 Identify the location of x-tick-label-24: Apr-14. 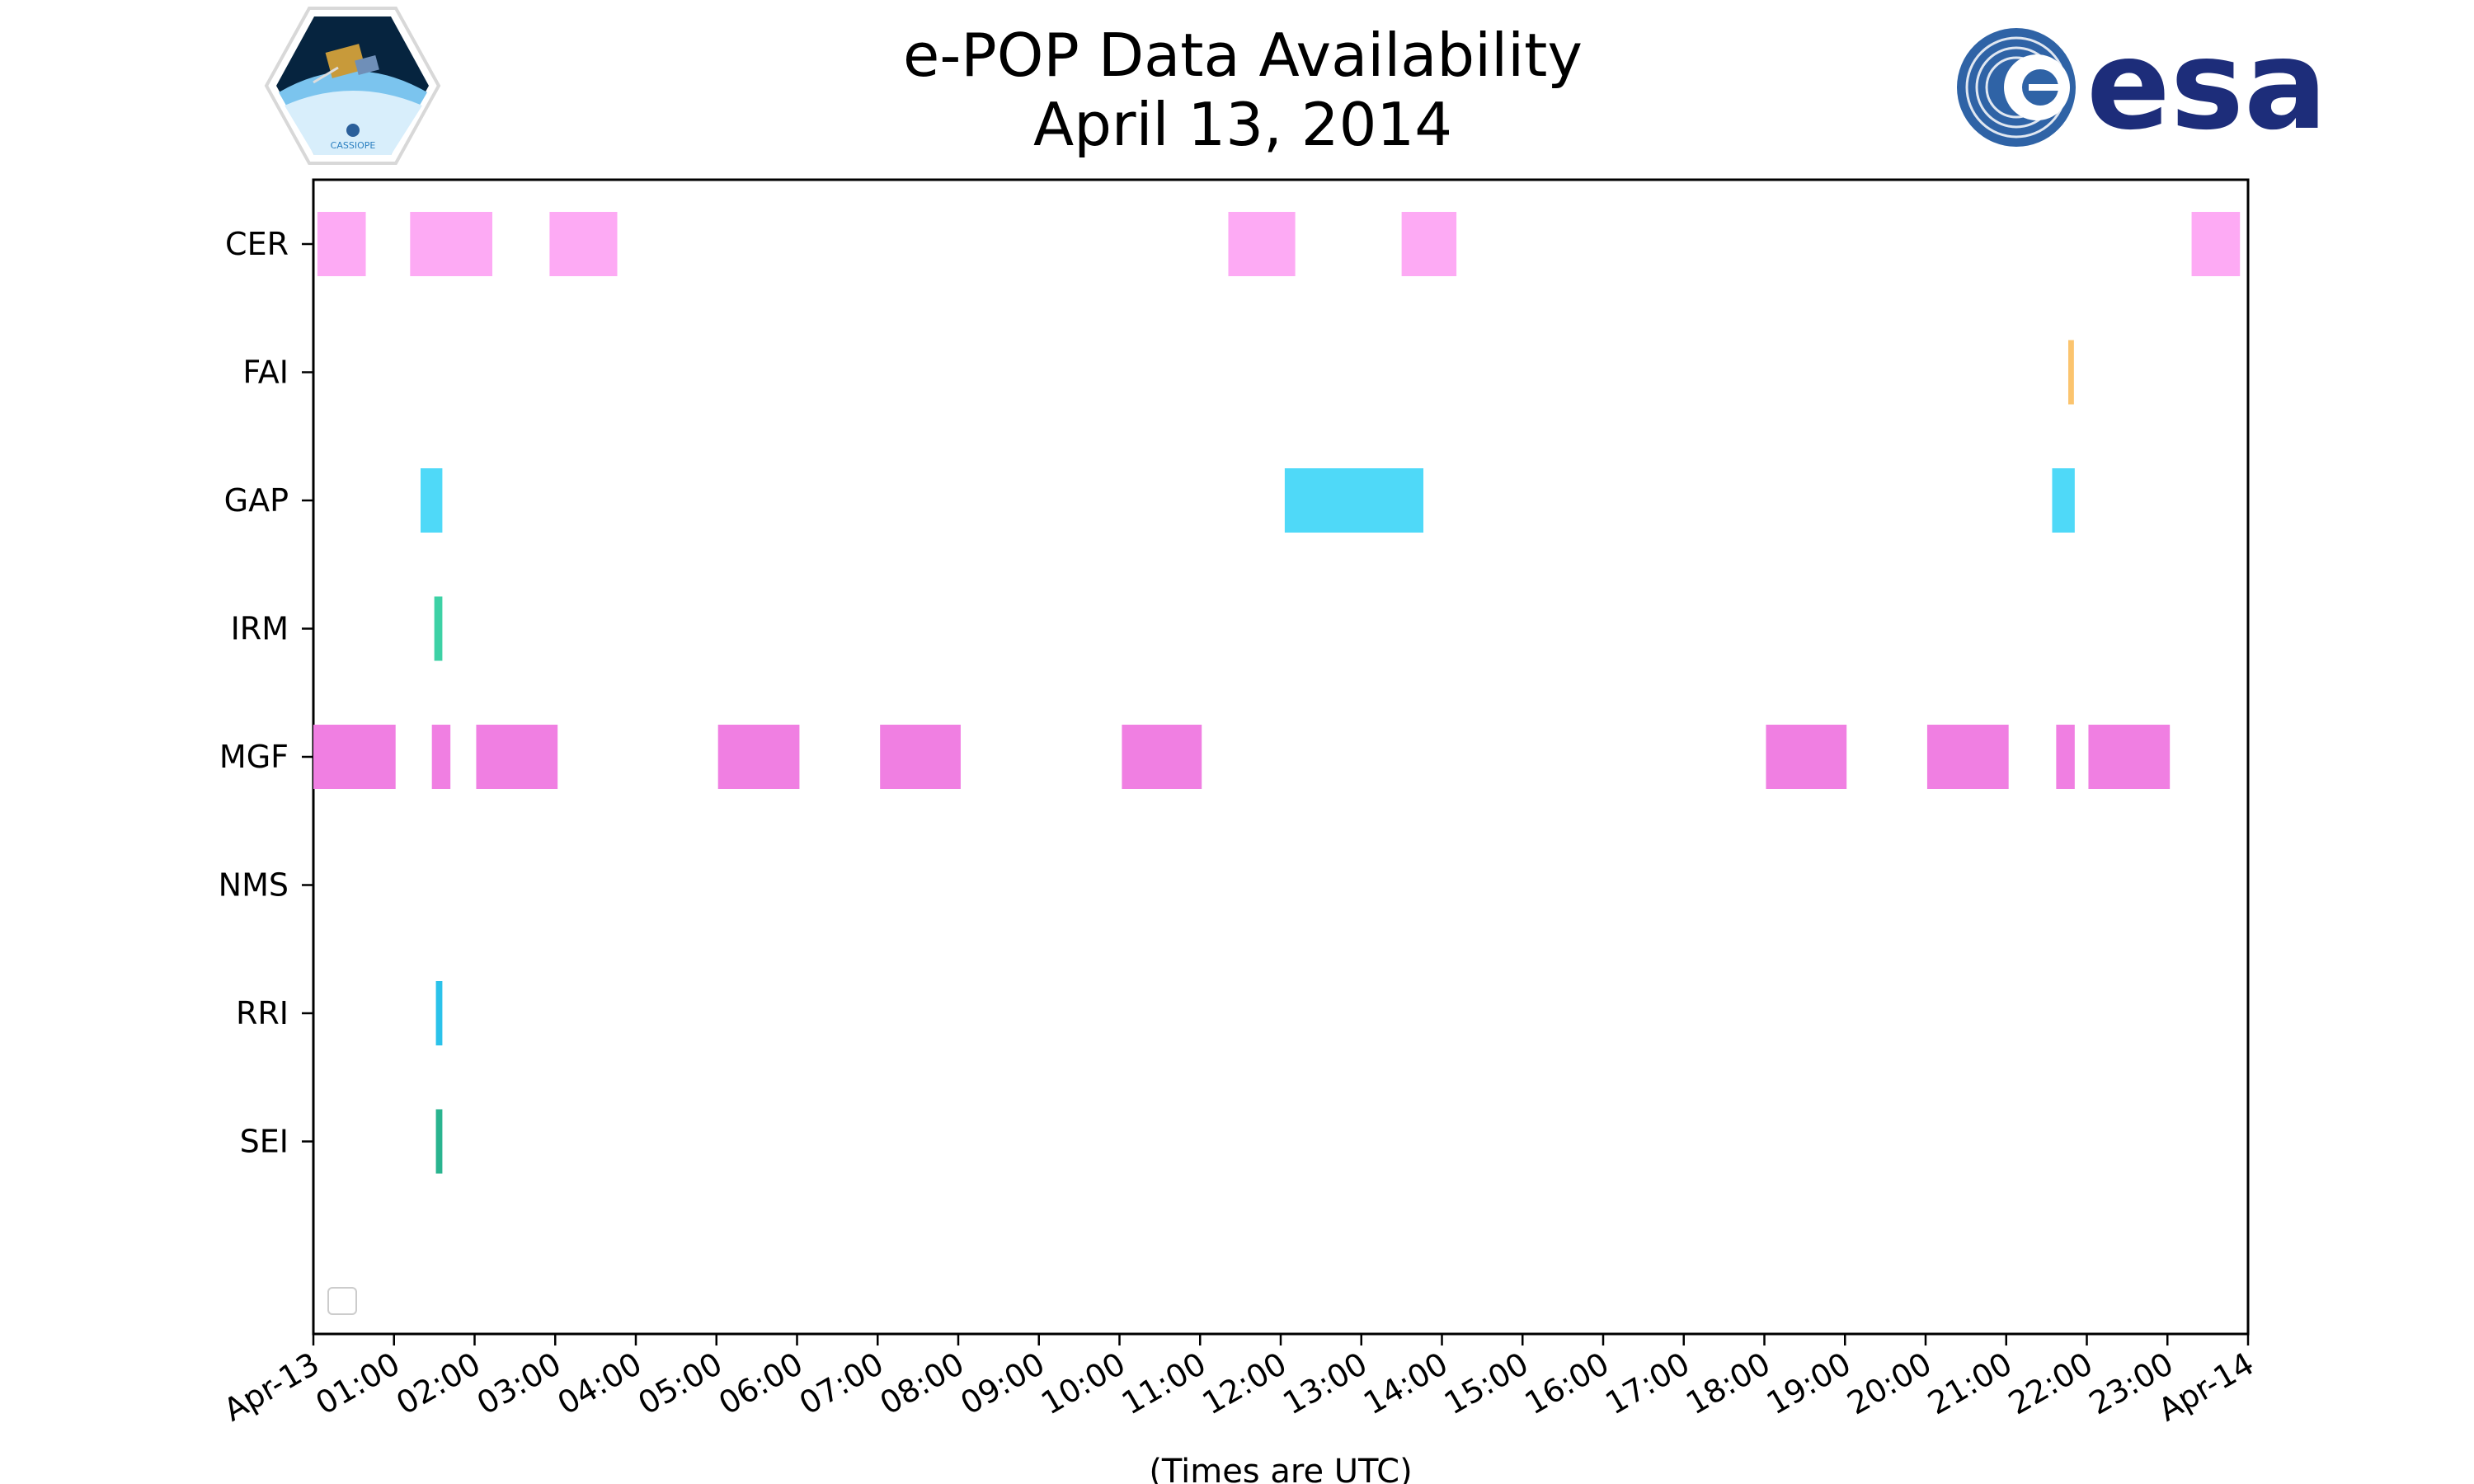
(2206, 1387).